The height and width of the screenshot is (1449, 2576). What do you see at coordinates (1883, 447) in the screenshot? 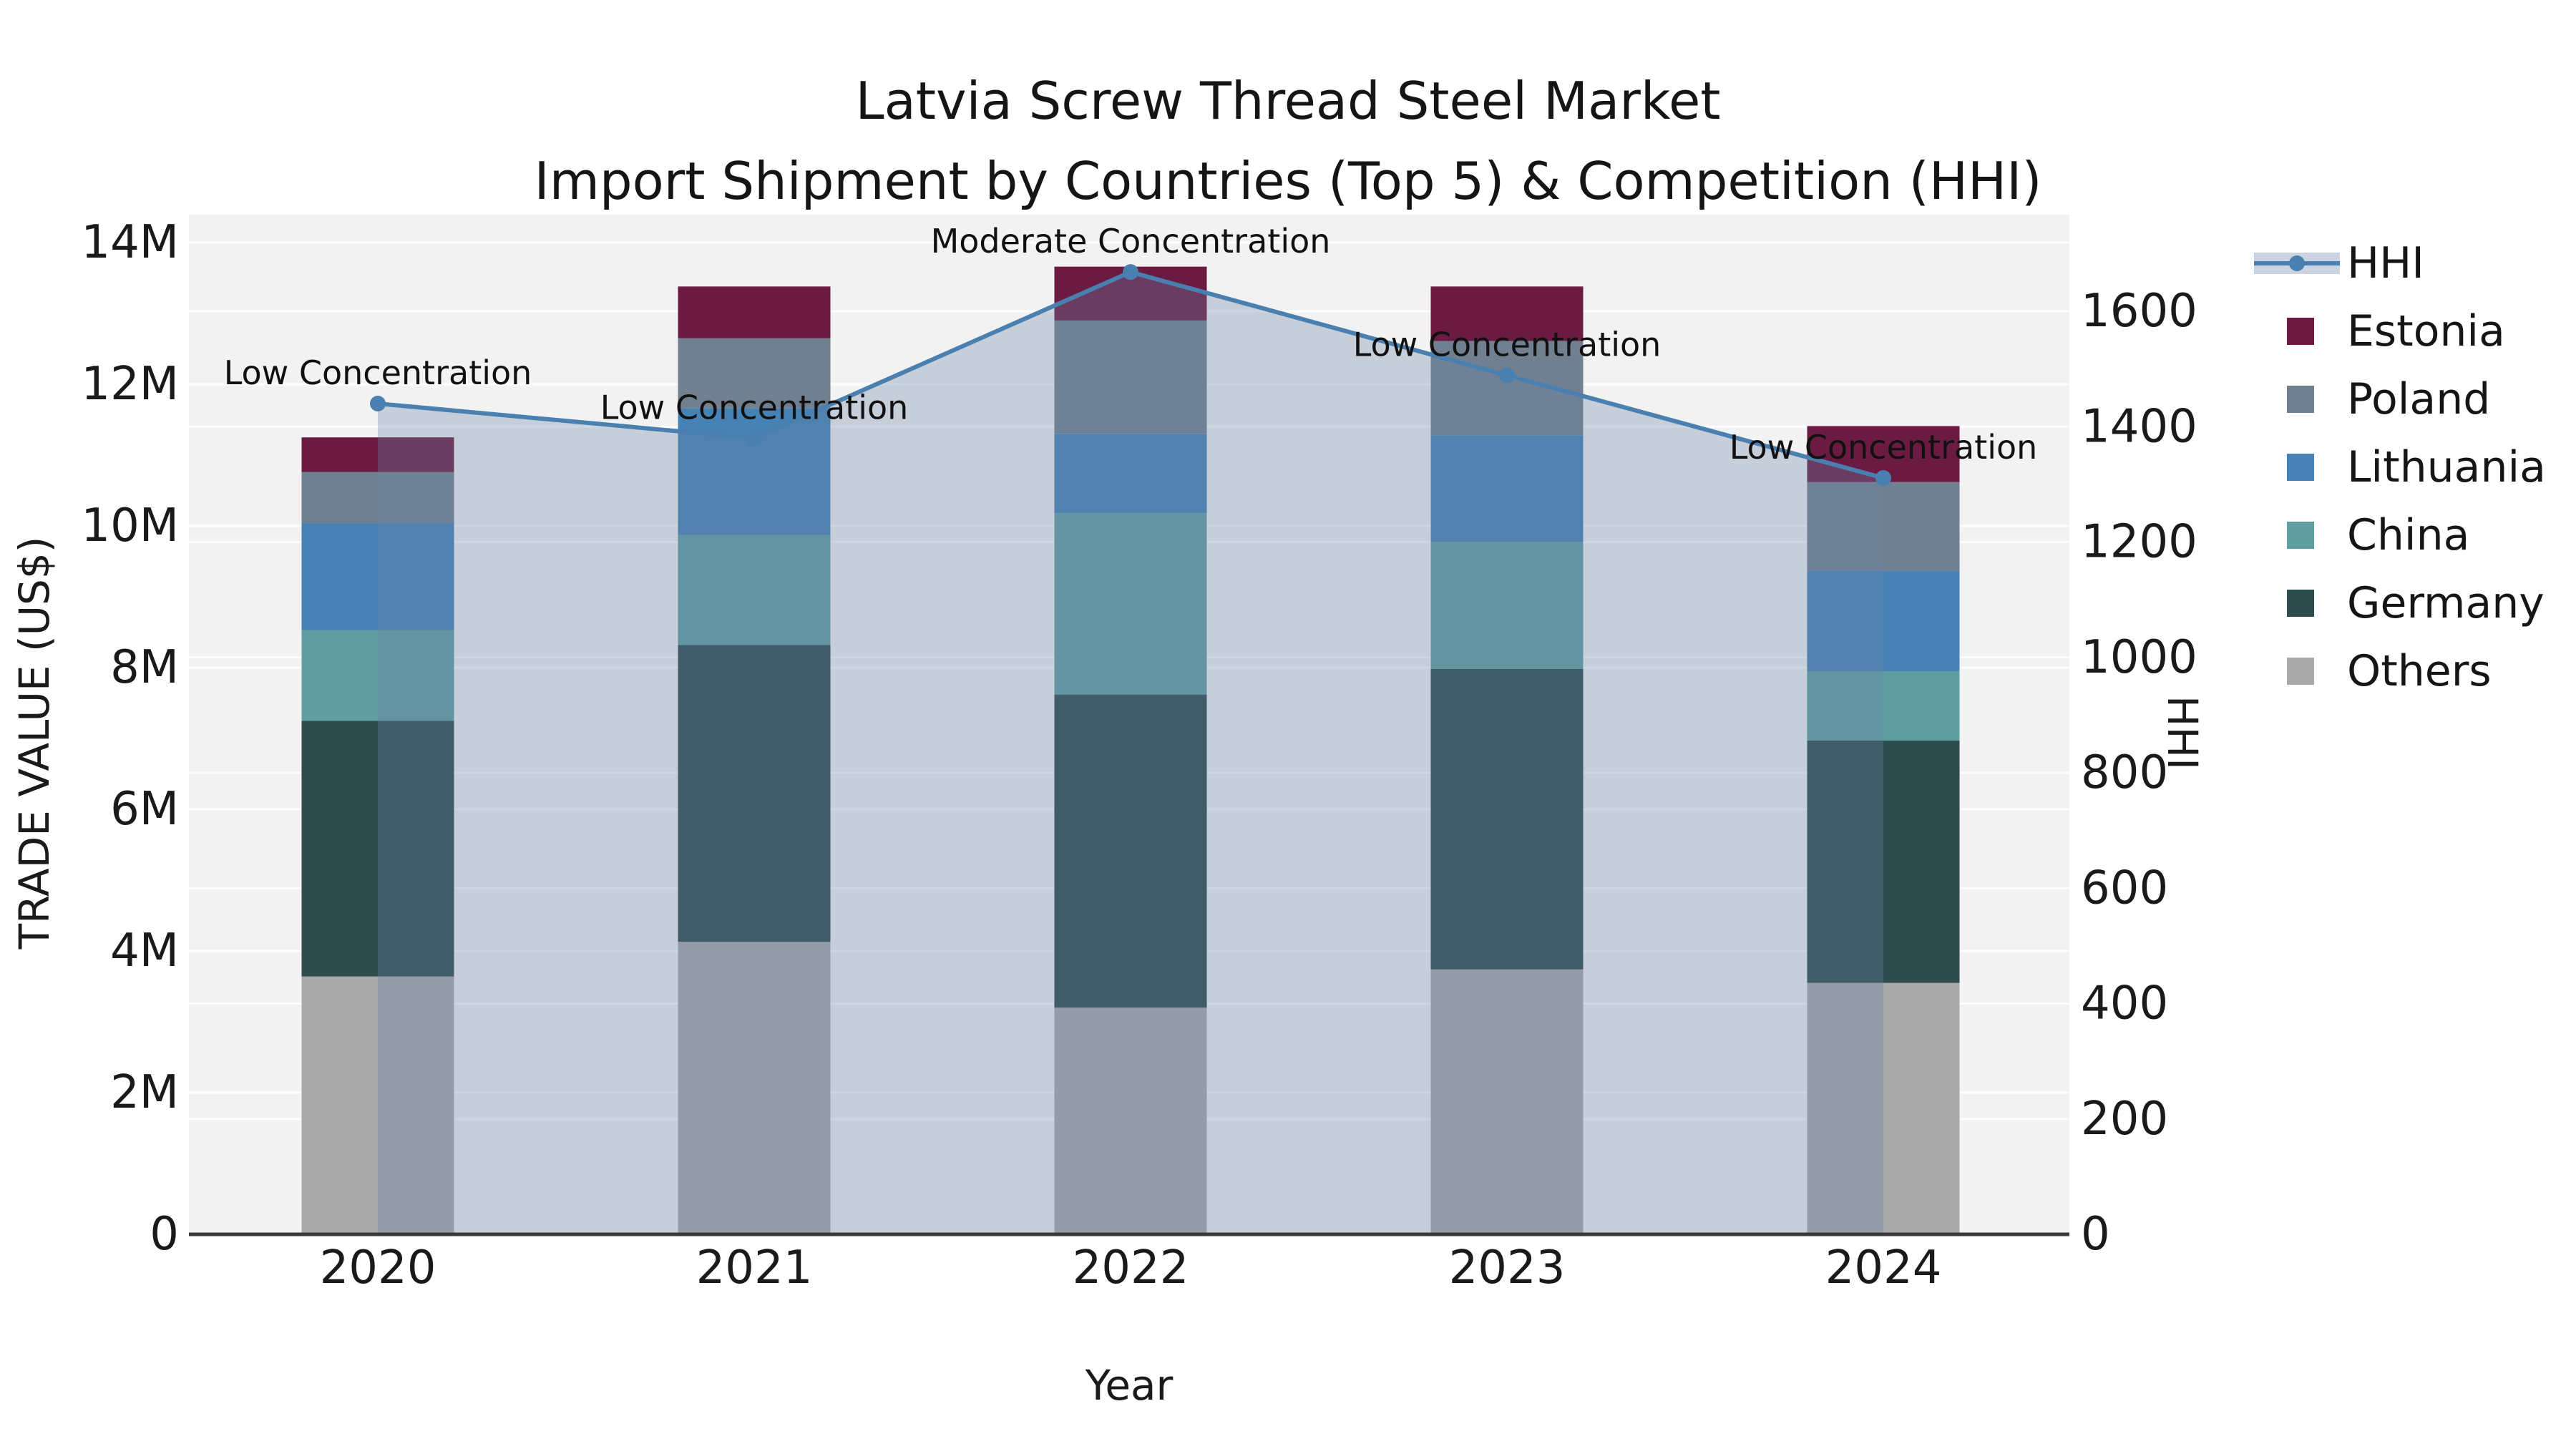
I see `annotation-2024: Low Concentration` at bounding box center [1883, 447].